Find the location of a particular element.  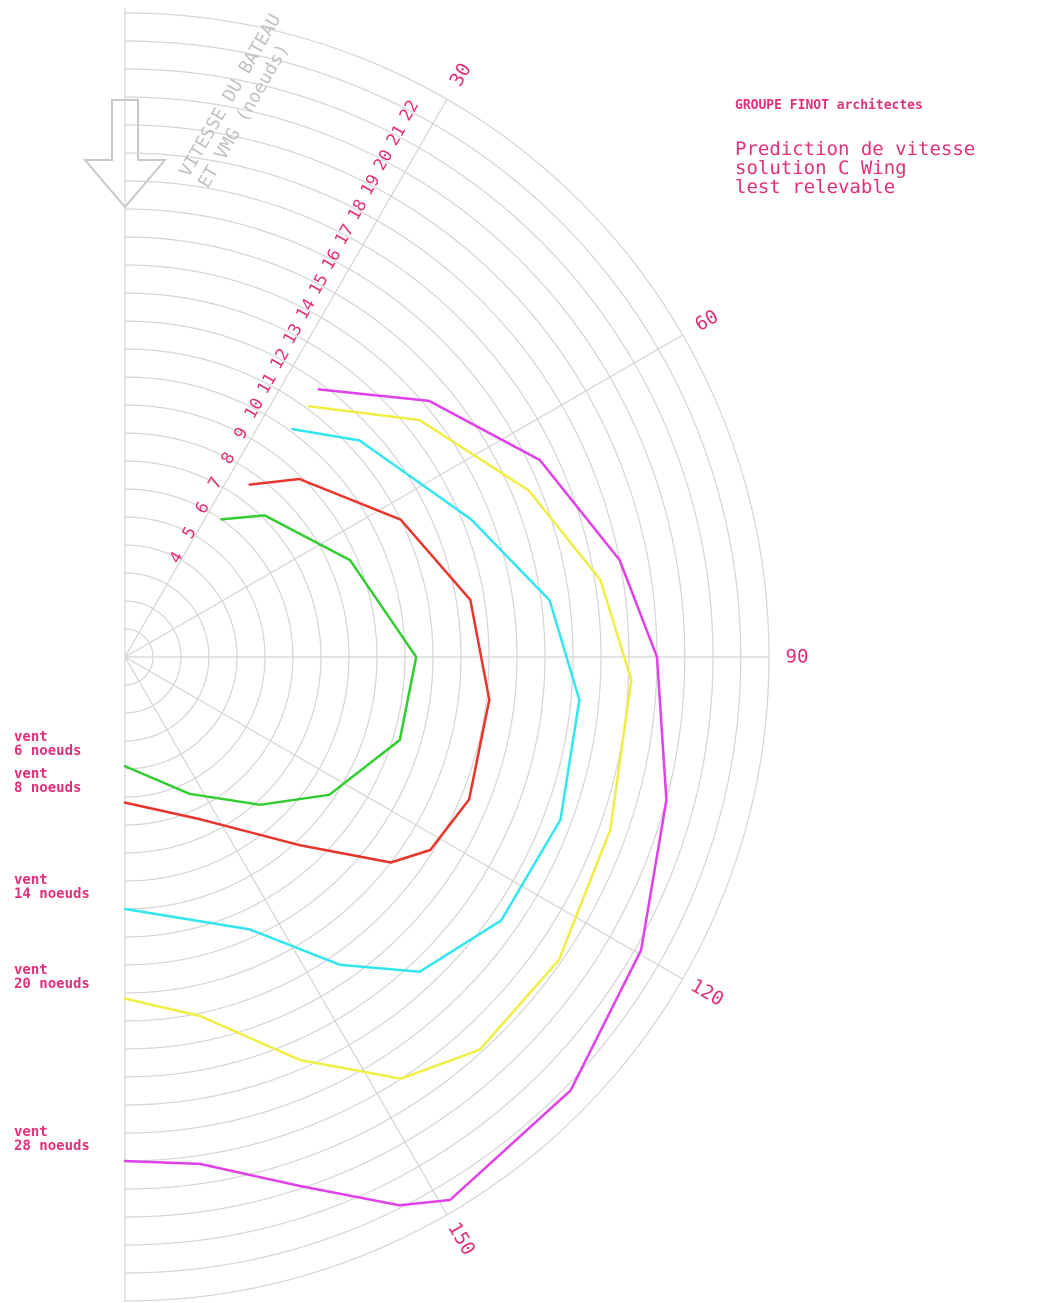

theta-tick-label: 30 is located at coordinates (460, 74).